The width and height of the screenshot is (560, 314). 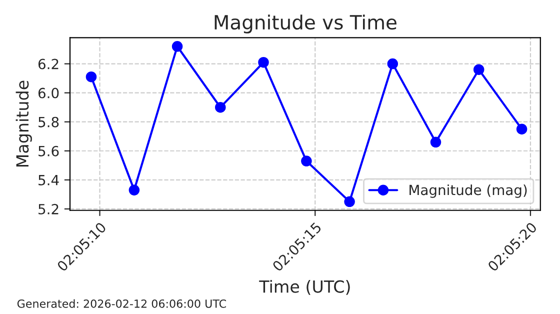 I want to click on y-axis-title: Magnitude, so click(x=24, y=123).